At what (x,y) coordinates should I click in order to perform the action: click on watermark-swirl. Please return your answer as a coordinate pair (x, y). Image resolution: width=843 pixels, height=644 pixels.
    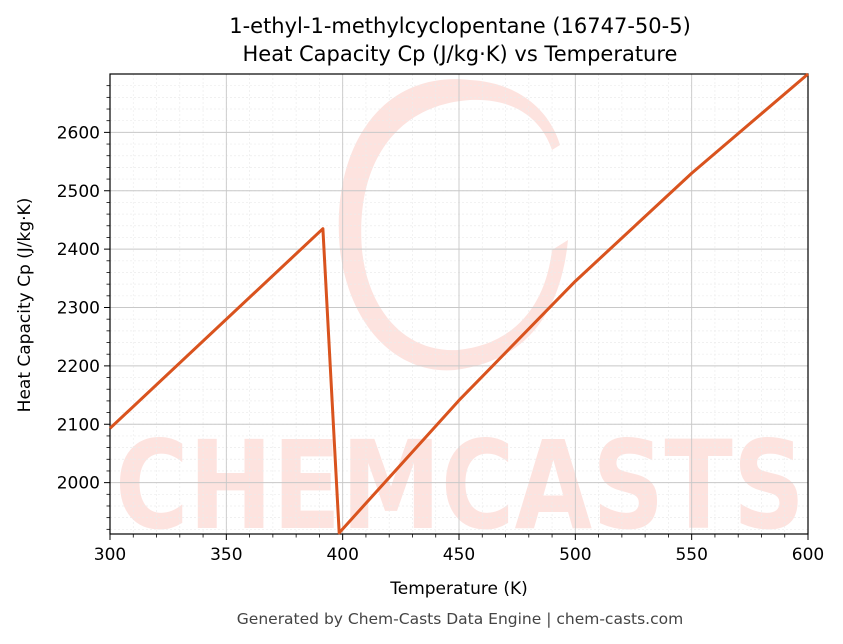
    Looking at the image, I should click on (453, 225).